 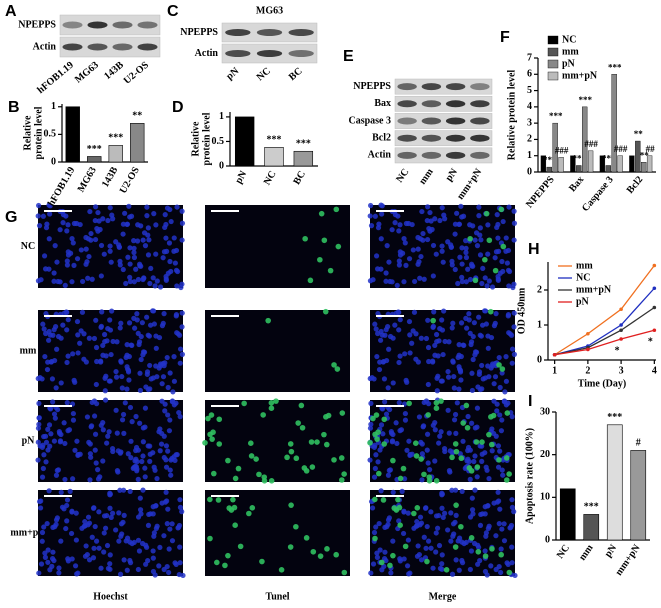 I want to click on y-tick-label: 5, so click(x=529, y=90).